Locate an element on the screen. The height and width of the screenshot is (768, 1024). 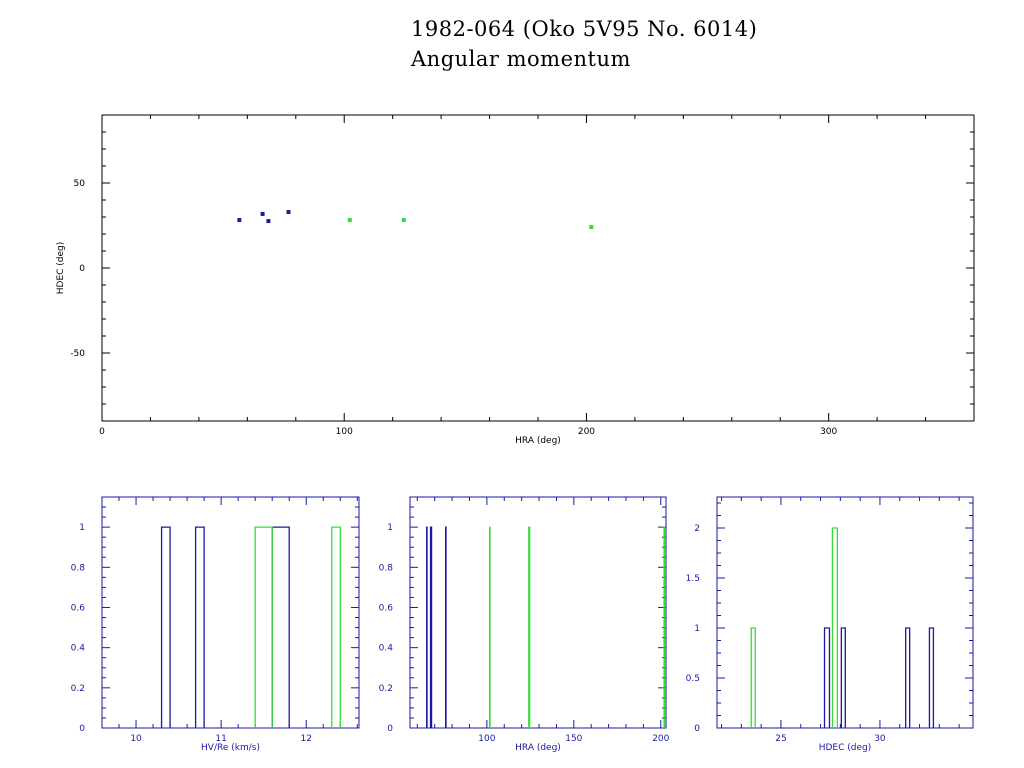
y-tick-label: 1.5 is located at coordinates (693, 579).